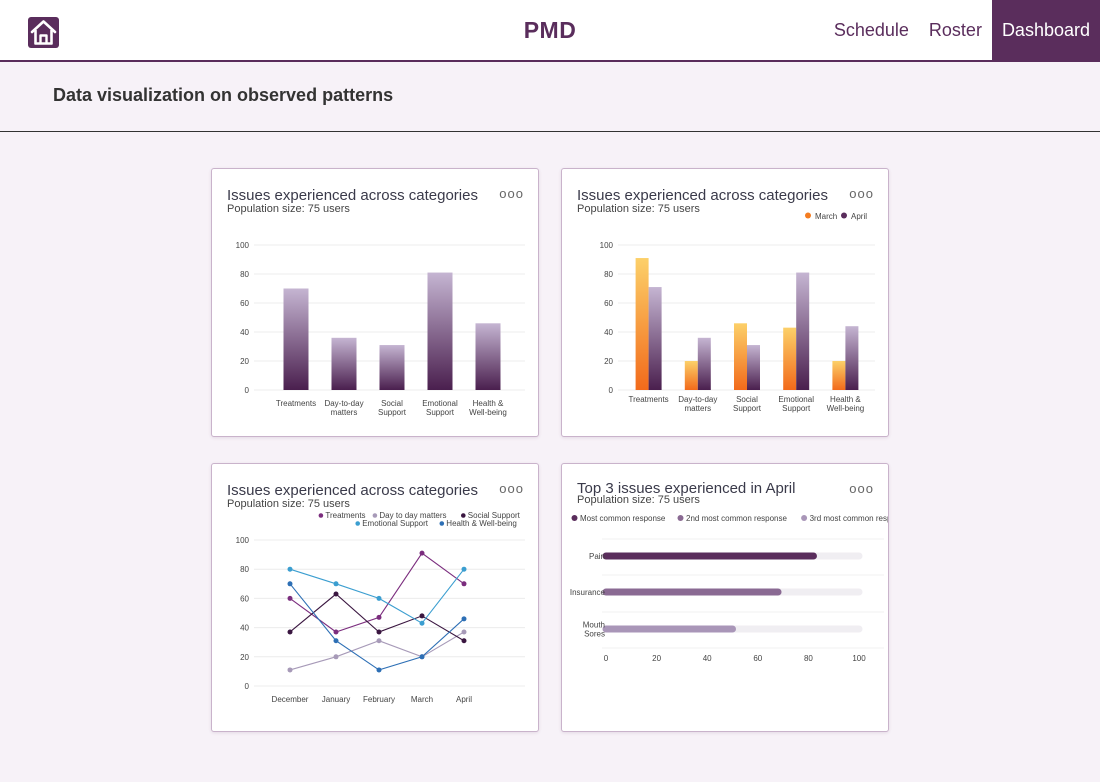 The image size is (1100, 782). Describe the element at coordinates (686, 488) in the screenshot. I see `card-title: Top 3 issues experienced in April` at that location.